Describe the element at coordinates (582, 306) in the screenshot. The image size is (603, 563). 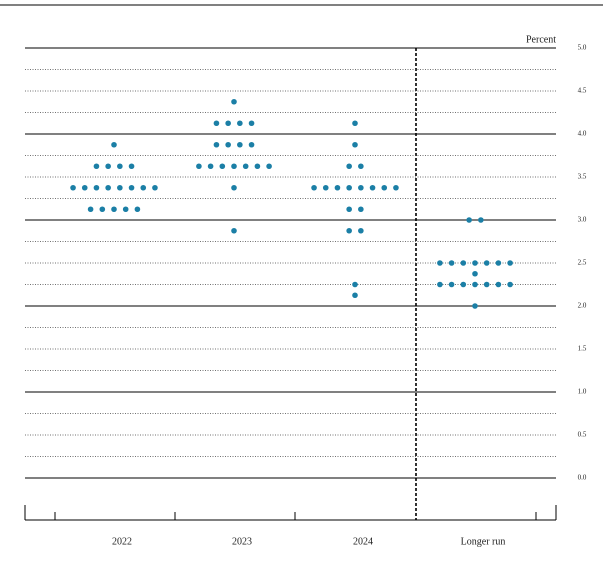
I see `y-tick-label: 2.0` at that location.